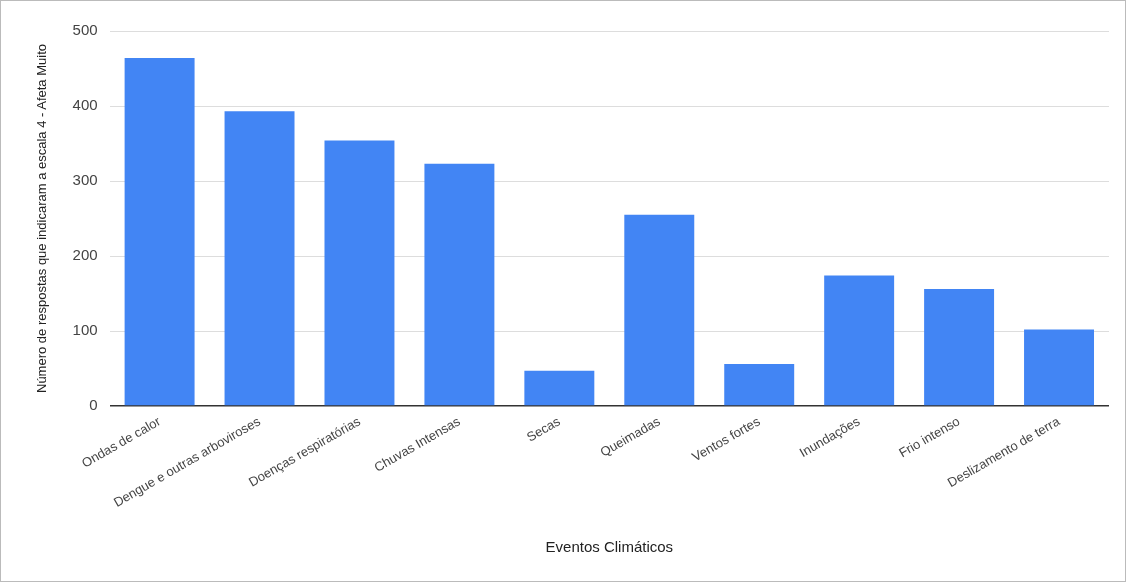 The width and height of the screenshot is (1126, 582). What do you see at coordinates (85, 255) in the screenshot?
I see `y-tick-label: 200` at bounding box center [85, 255].